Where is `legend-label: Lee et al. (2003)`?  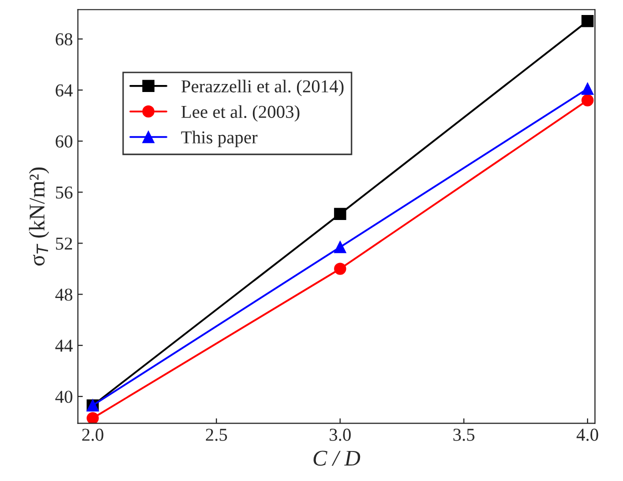 legend-label: Lee et al. (2003) is located at coordinates (240, 113).